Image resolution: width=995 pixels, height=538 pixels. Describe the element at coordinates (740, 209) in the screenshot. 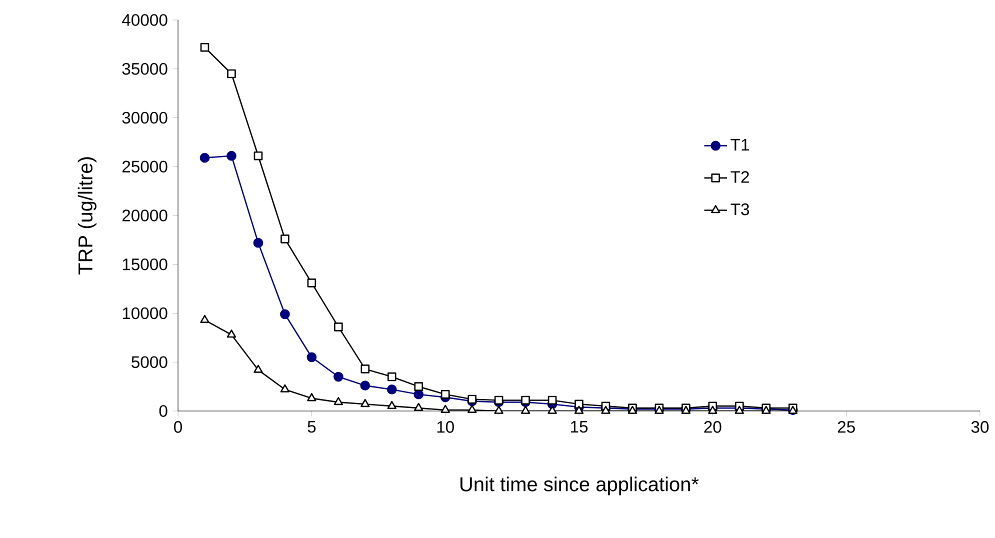

I see `legend-label: T3` at that location.